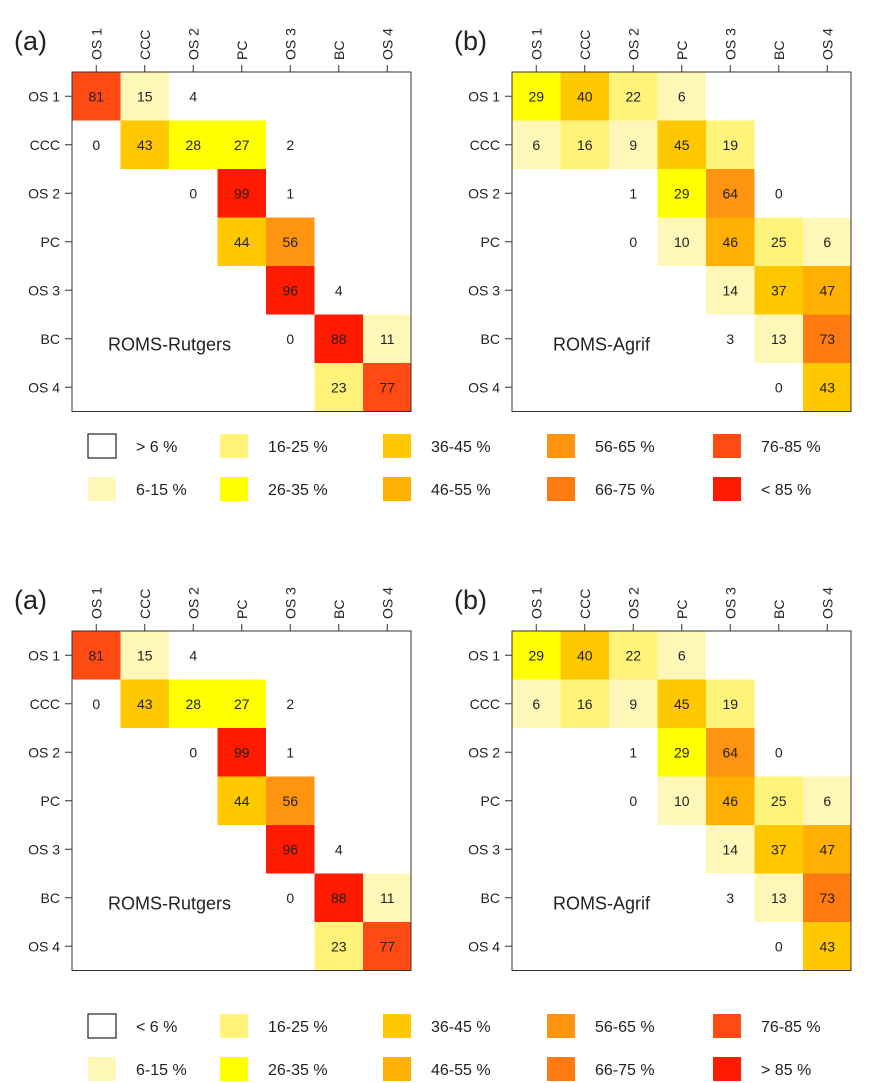 The image size is (885, 1083). I want to click on cell-value-label: 3, so click(730, 339).